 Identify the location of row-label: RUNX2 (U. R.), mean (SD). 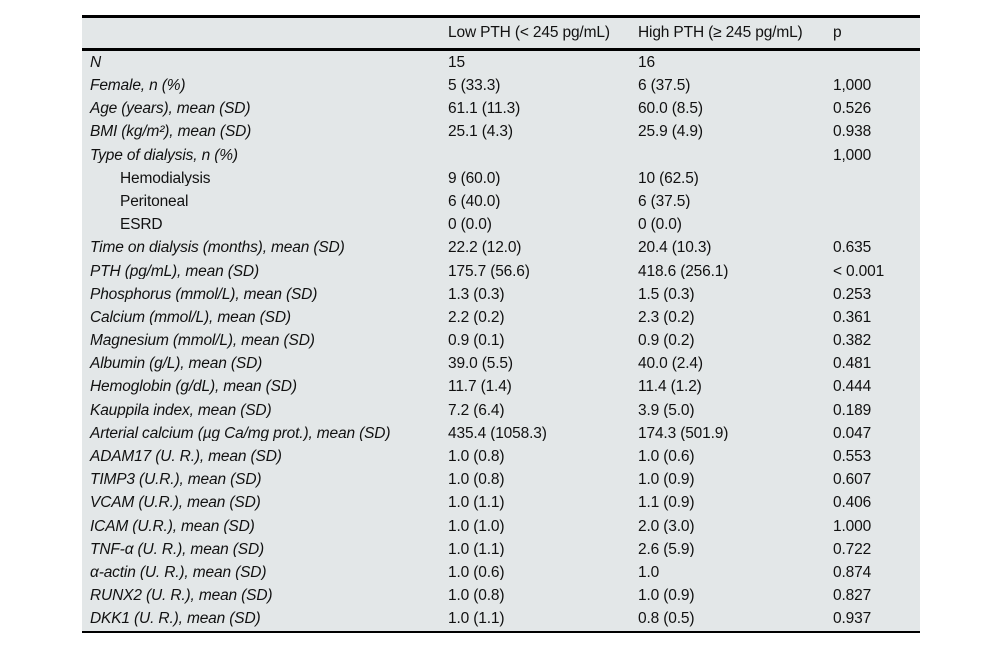
(181, 596).